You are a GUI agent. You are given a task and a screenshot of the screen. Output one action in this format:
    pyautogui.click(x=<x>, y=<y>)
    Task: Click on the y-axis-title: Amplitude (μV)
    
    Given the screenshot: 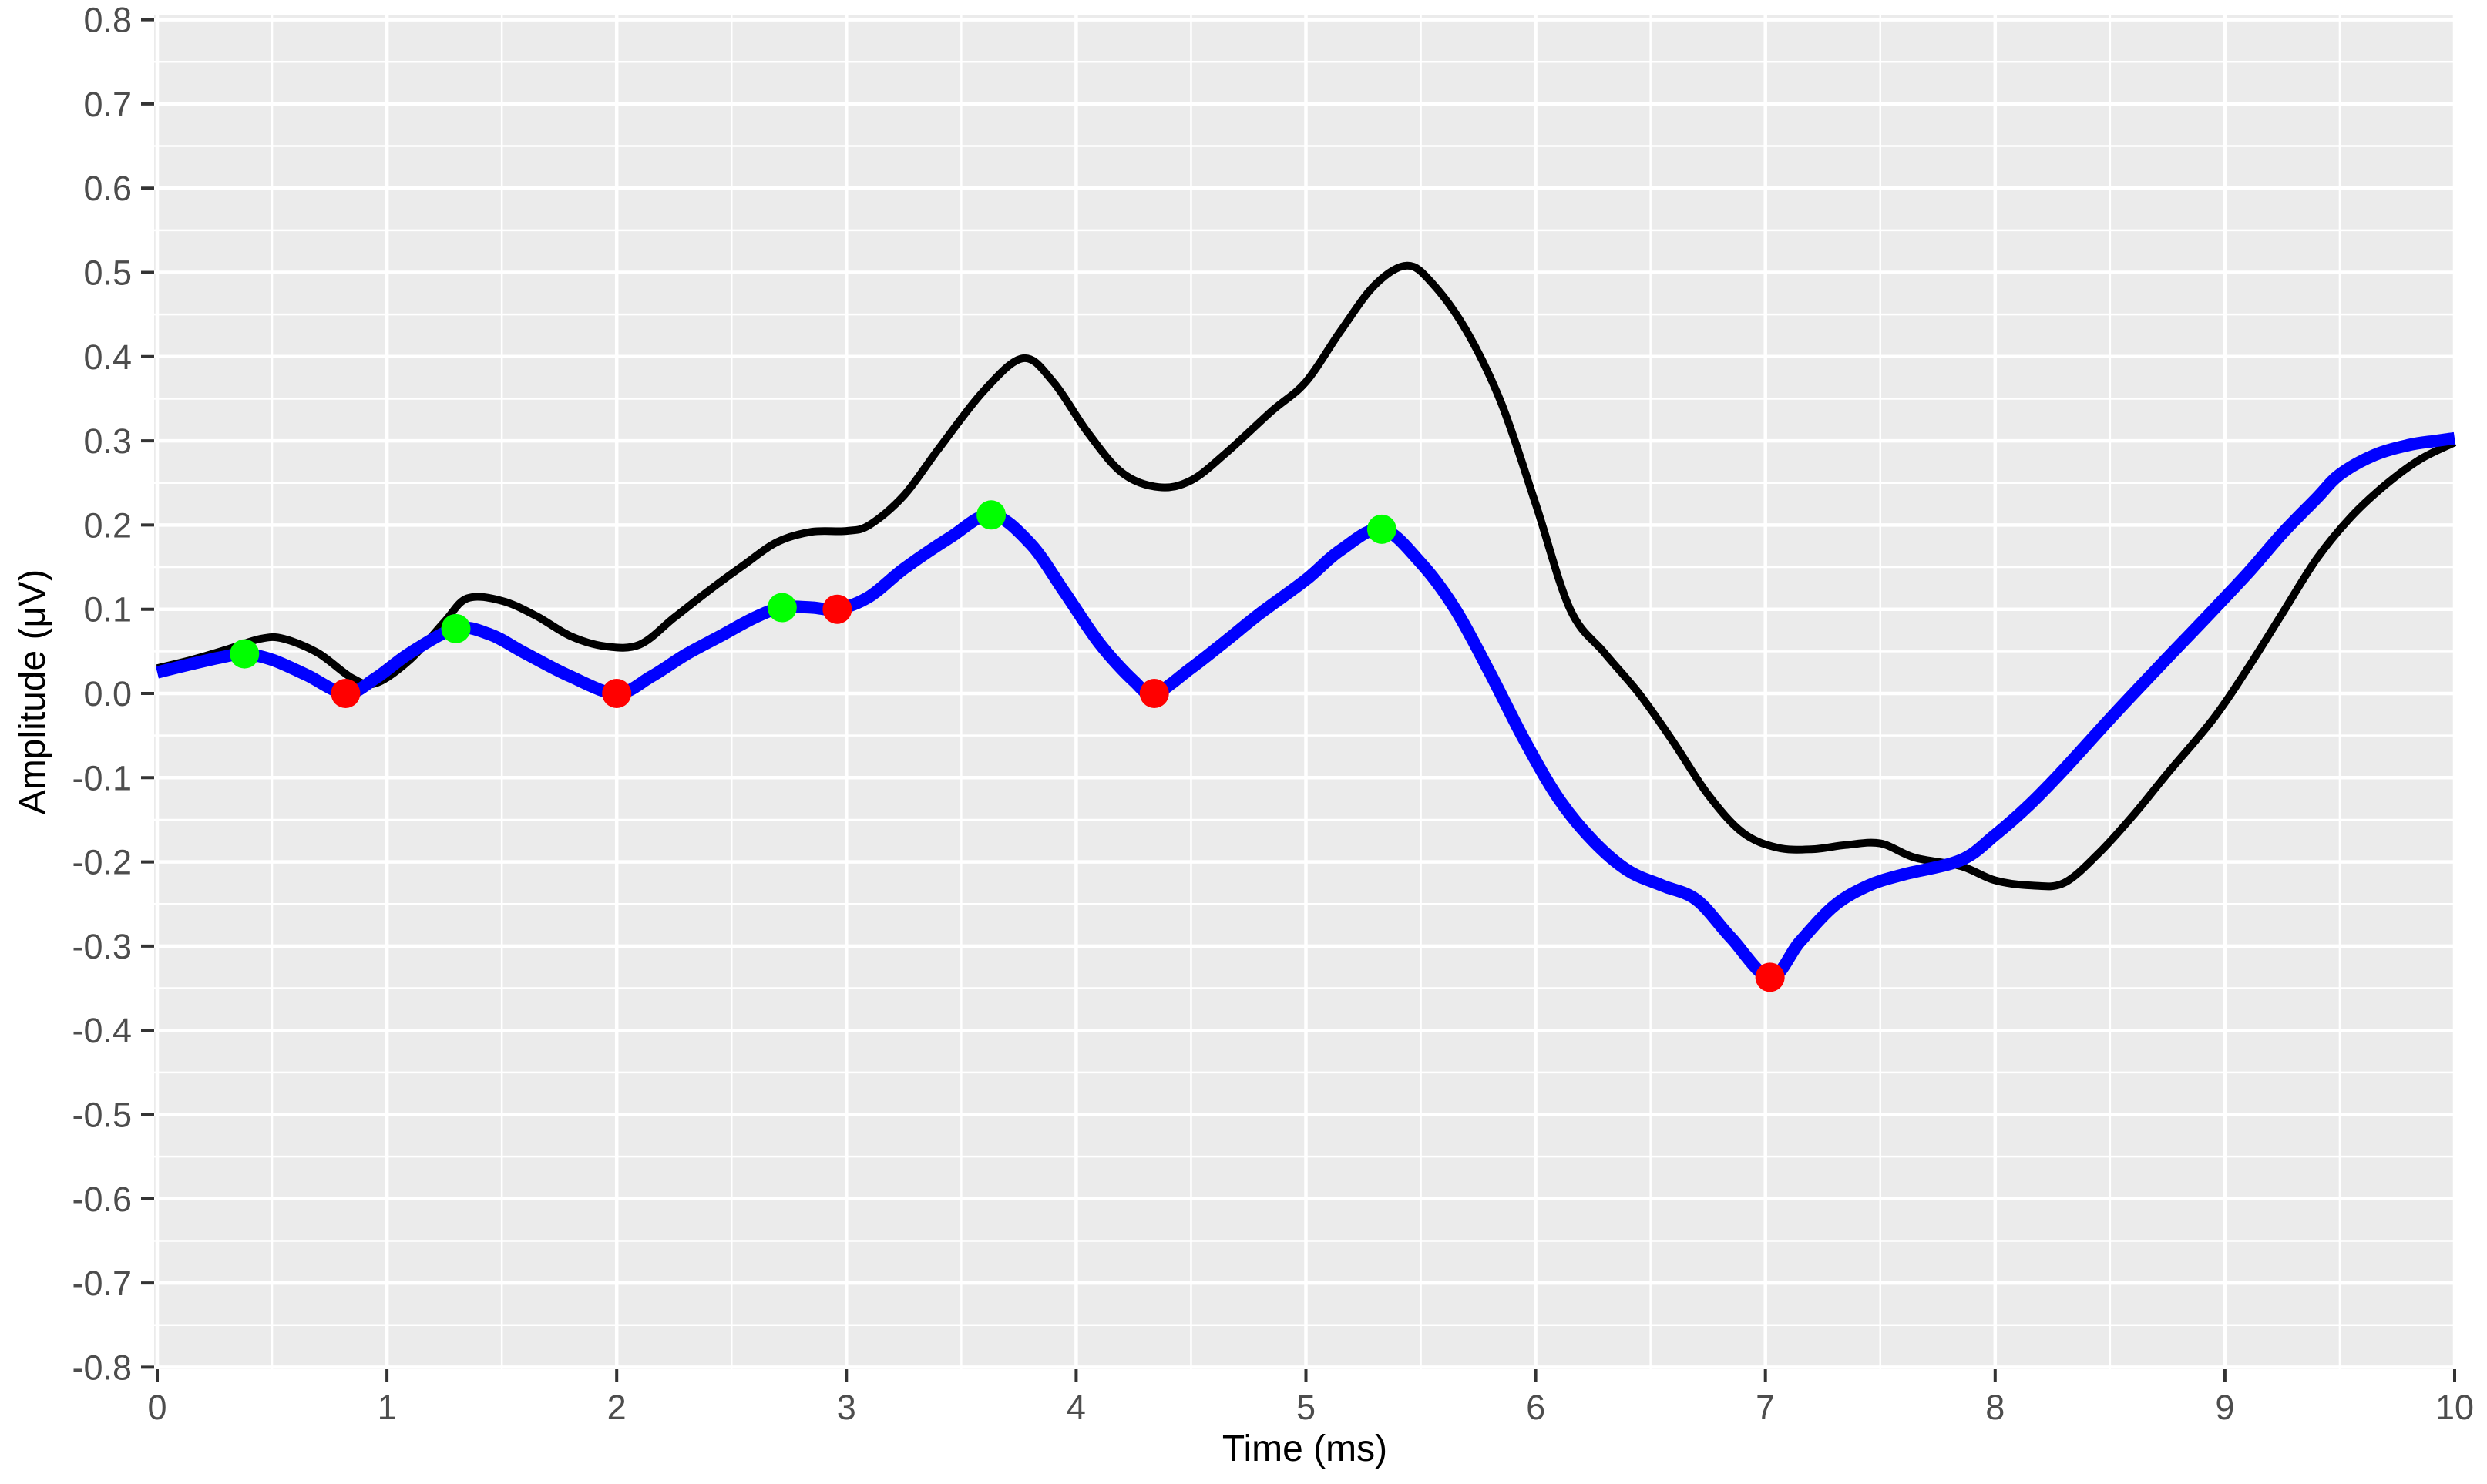 What is the action you would take?
    pyautogui.click(x=32, y=691)
    